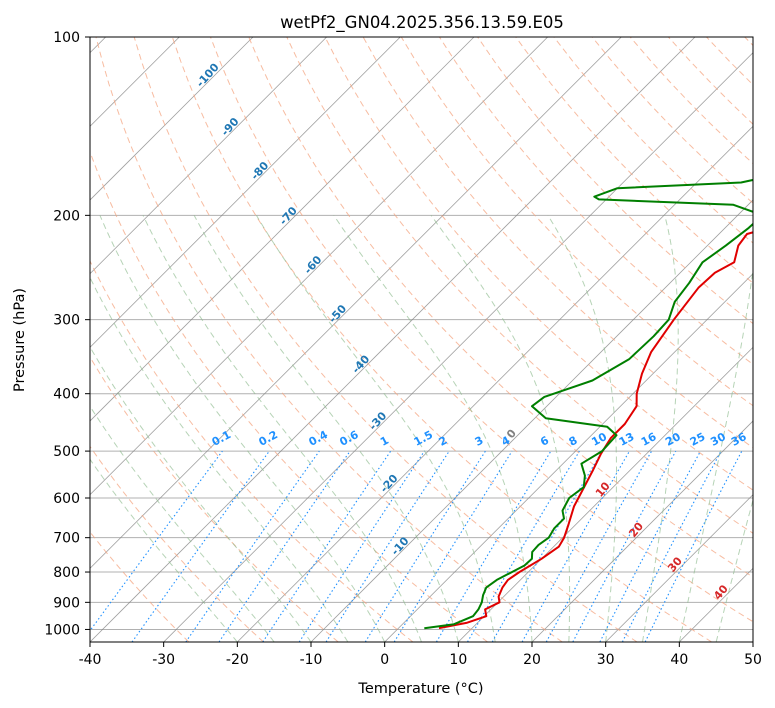 The image size is (775, 708). What do you see at coordinates (311, 660) in the screenshot?
I see `x-tick-label: -10` at bounding box center [311, 660].